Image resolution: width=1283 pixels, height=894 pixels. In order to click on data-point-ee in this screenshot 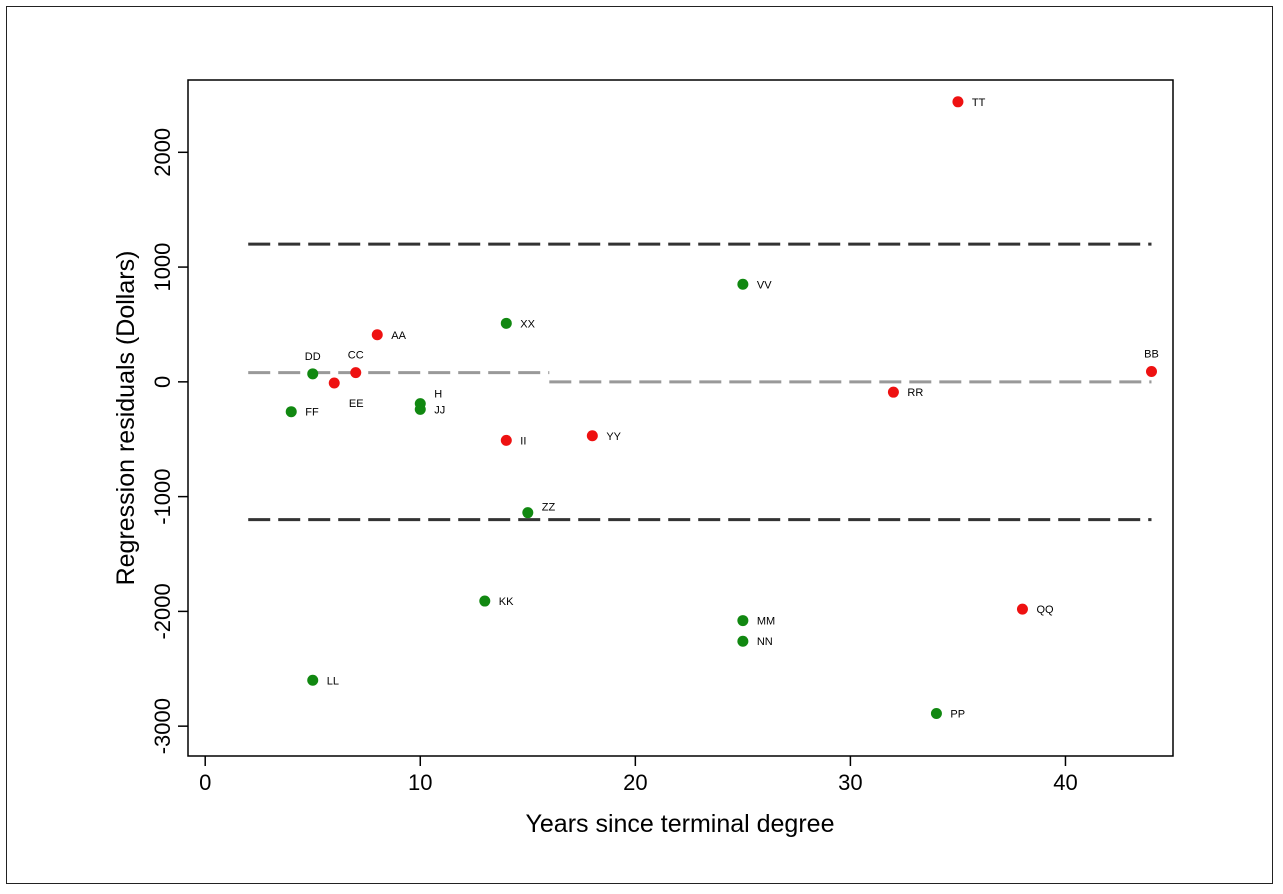, I will do `click(334, 383)`.